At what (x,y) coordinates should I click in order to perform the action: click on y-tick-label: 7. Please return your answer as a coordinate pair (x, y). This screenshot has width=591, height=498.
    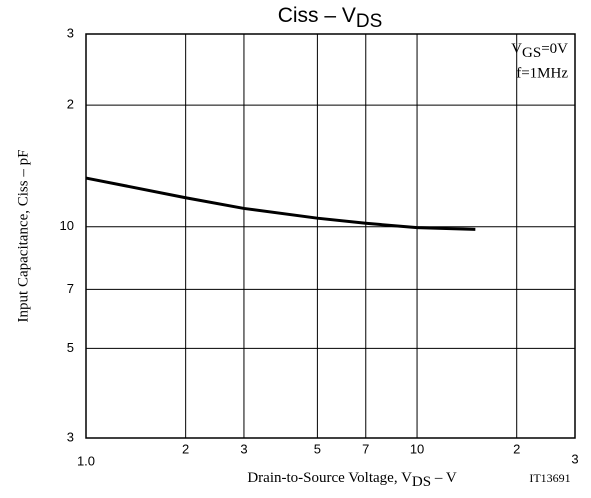
    Looking at the image, I should click on (70, 288).